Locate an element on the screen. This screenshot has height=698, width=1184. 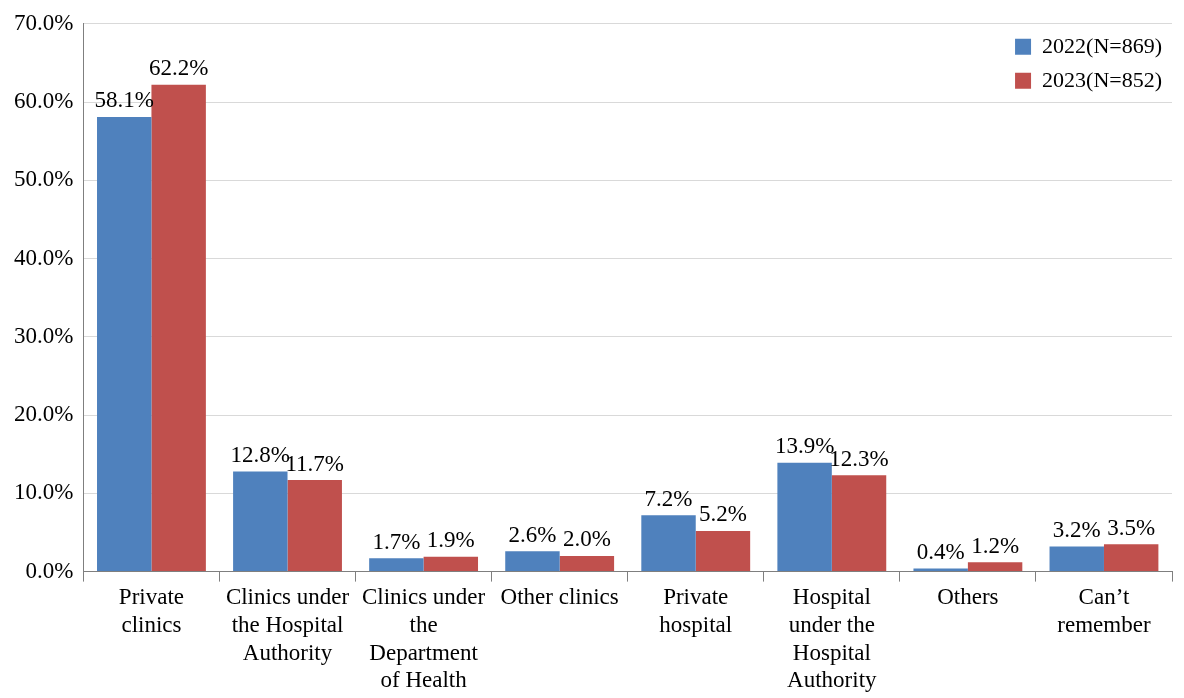
legend-label: 2023(N=852) is located at coordinates (1102, 79).